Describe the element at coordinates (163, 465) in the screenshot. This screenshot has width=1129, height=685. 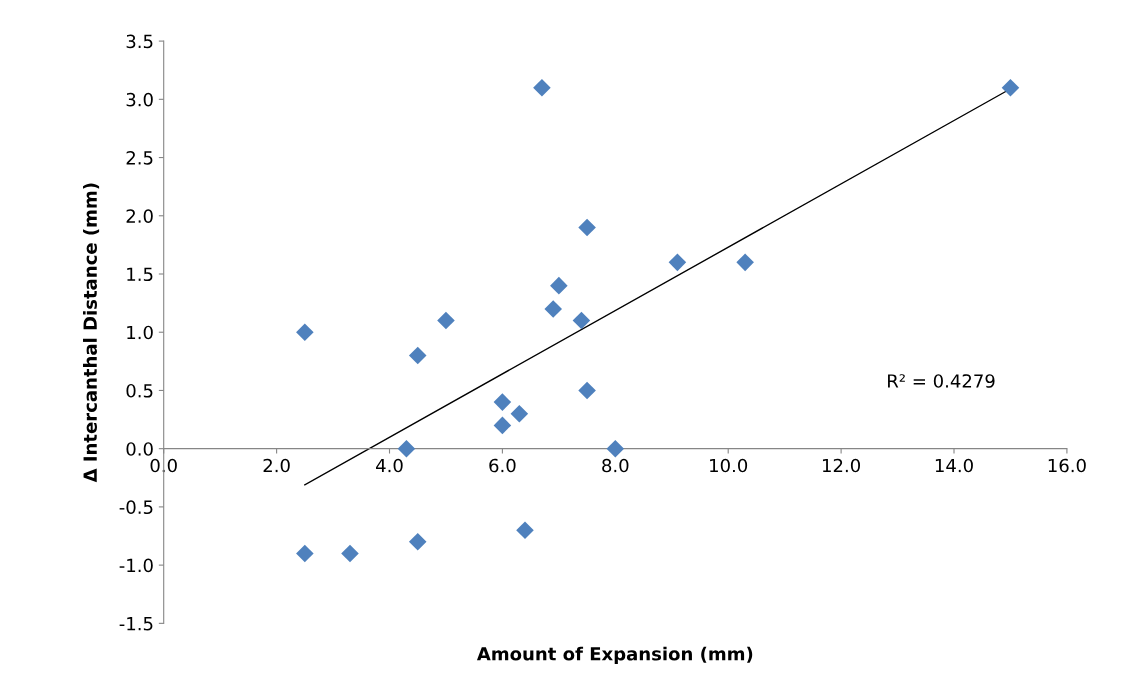
I see `x-tick-label: 0.0` at that location.